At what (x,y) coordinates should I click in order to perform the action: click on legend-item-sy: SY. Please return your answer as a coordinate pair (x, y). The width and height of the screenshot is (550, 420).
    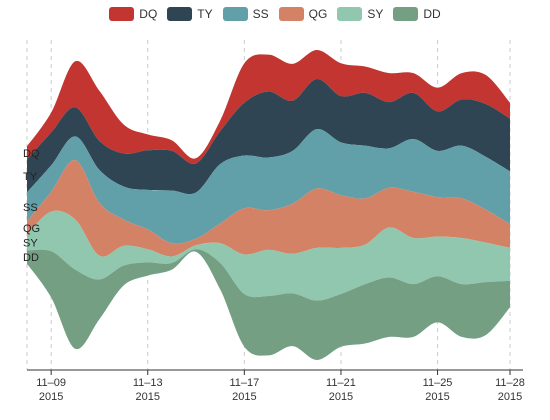
    Looking at the image, I should click on (360, 14).